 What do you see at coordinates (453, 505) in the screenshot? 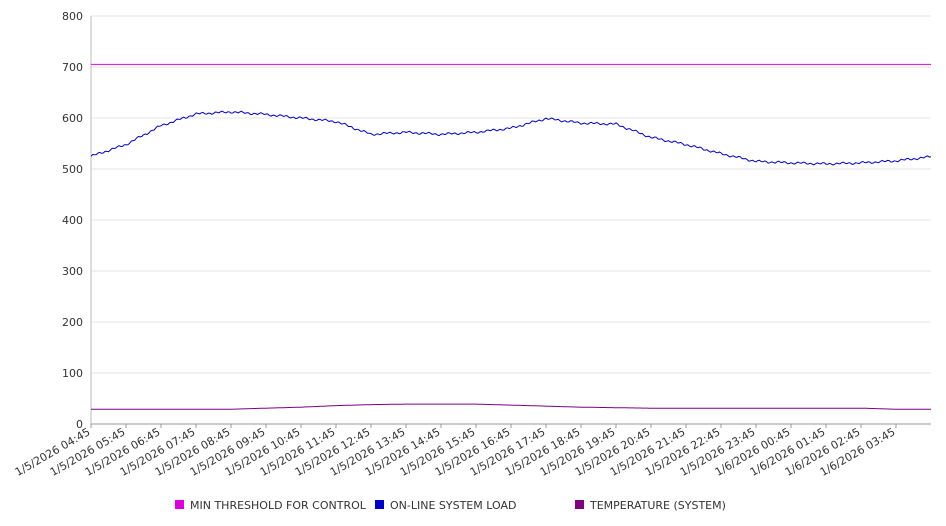
I see `legend-label: ON-LINE SYSTEM LOAD` at bounding box center [453, 505].